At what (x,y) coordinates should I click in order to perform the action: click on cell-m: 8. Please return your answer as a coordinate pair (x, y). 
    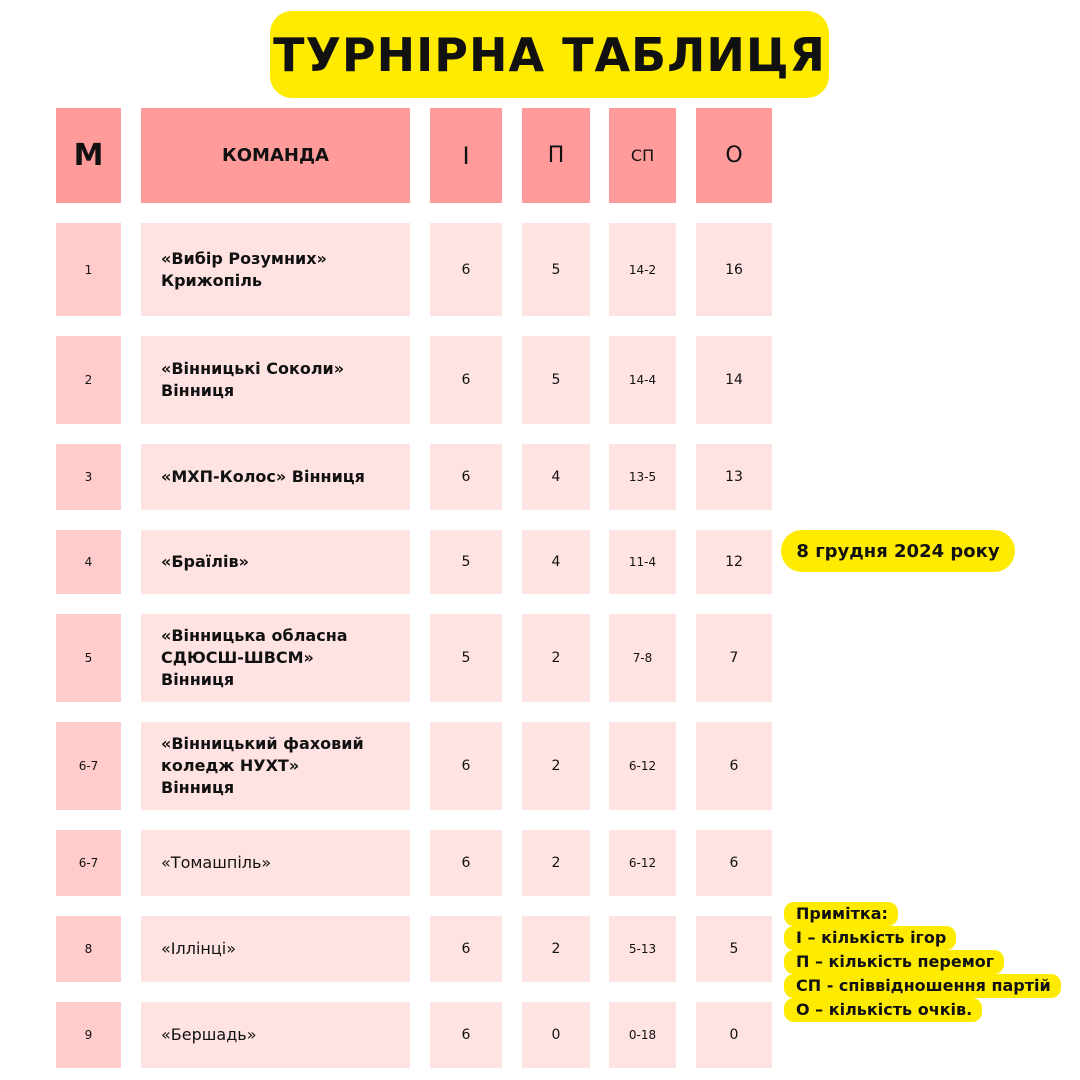
    Looking at the image, I should click on (88, 949).